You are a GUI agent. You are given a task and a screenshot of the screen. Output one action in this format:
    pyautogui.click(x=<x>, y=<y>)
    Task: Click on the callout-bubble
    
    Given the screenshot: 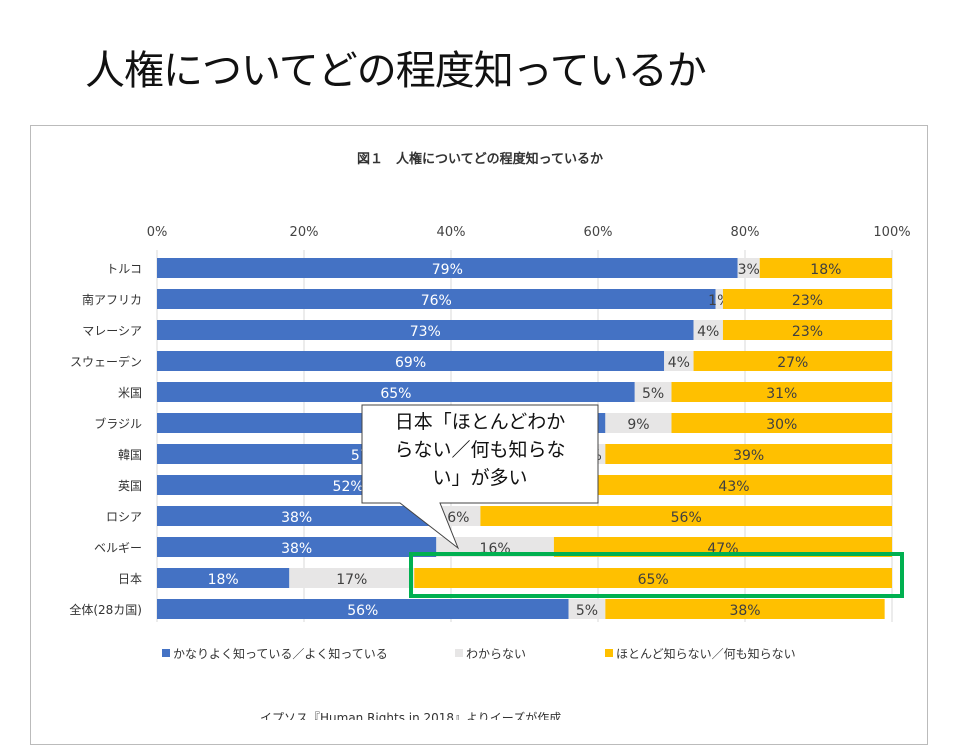 What is the action you would take?
    pyautogui.click(x=480, y=477)
    